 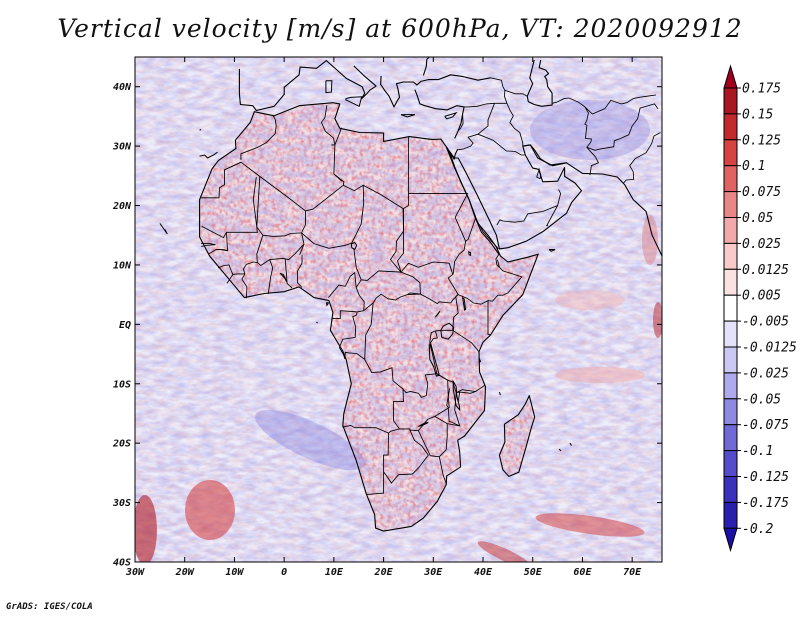 I want to click on lon-tick-label: 60E, so click(x=582, y=572).